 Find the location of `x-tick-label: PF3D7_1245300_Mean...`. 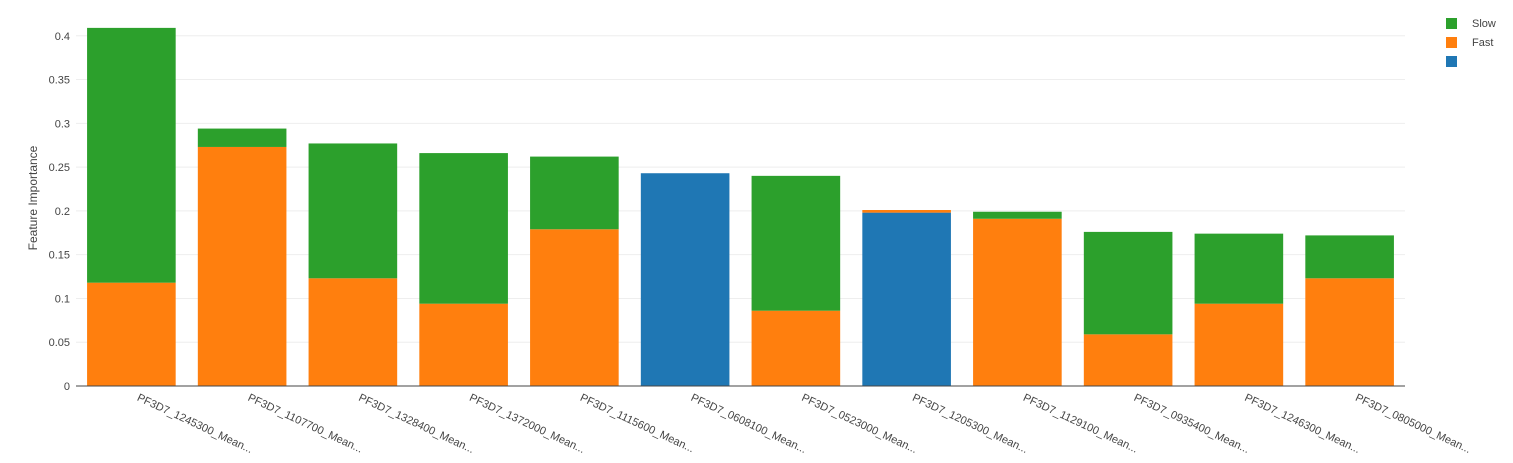

x-tick-label: PF3D7_1245300_Mean... is located at coordinates (194, 424).